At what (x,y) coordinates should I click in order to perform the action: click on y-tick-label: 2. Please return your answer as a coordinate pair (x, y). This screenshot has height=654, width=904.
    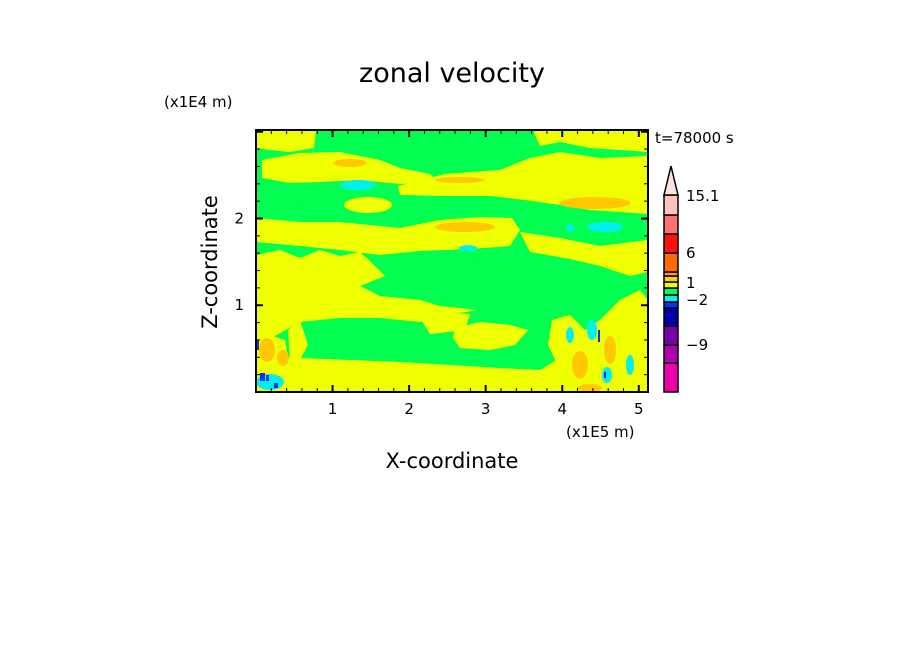
    Looking at the image, I should click on (239, 218).